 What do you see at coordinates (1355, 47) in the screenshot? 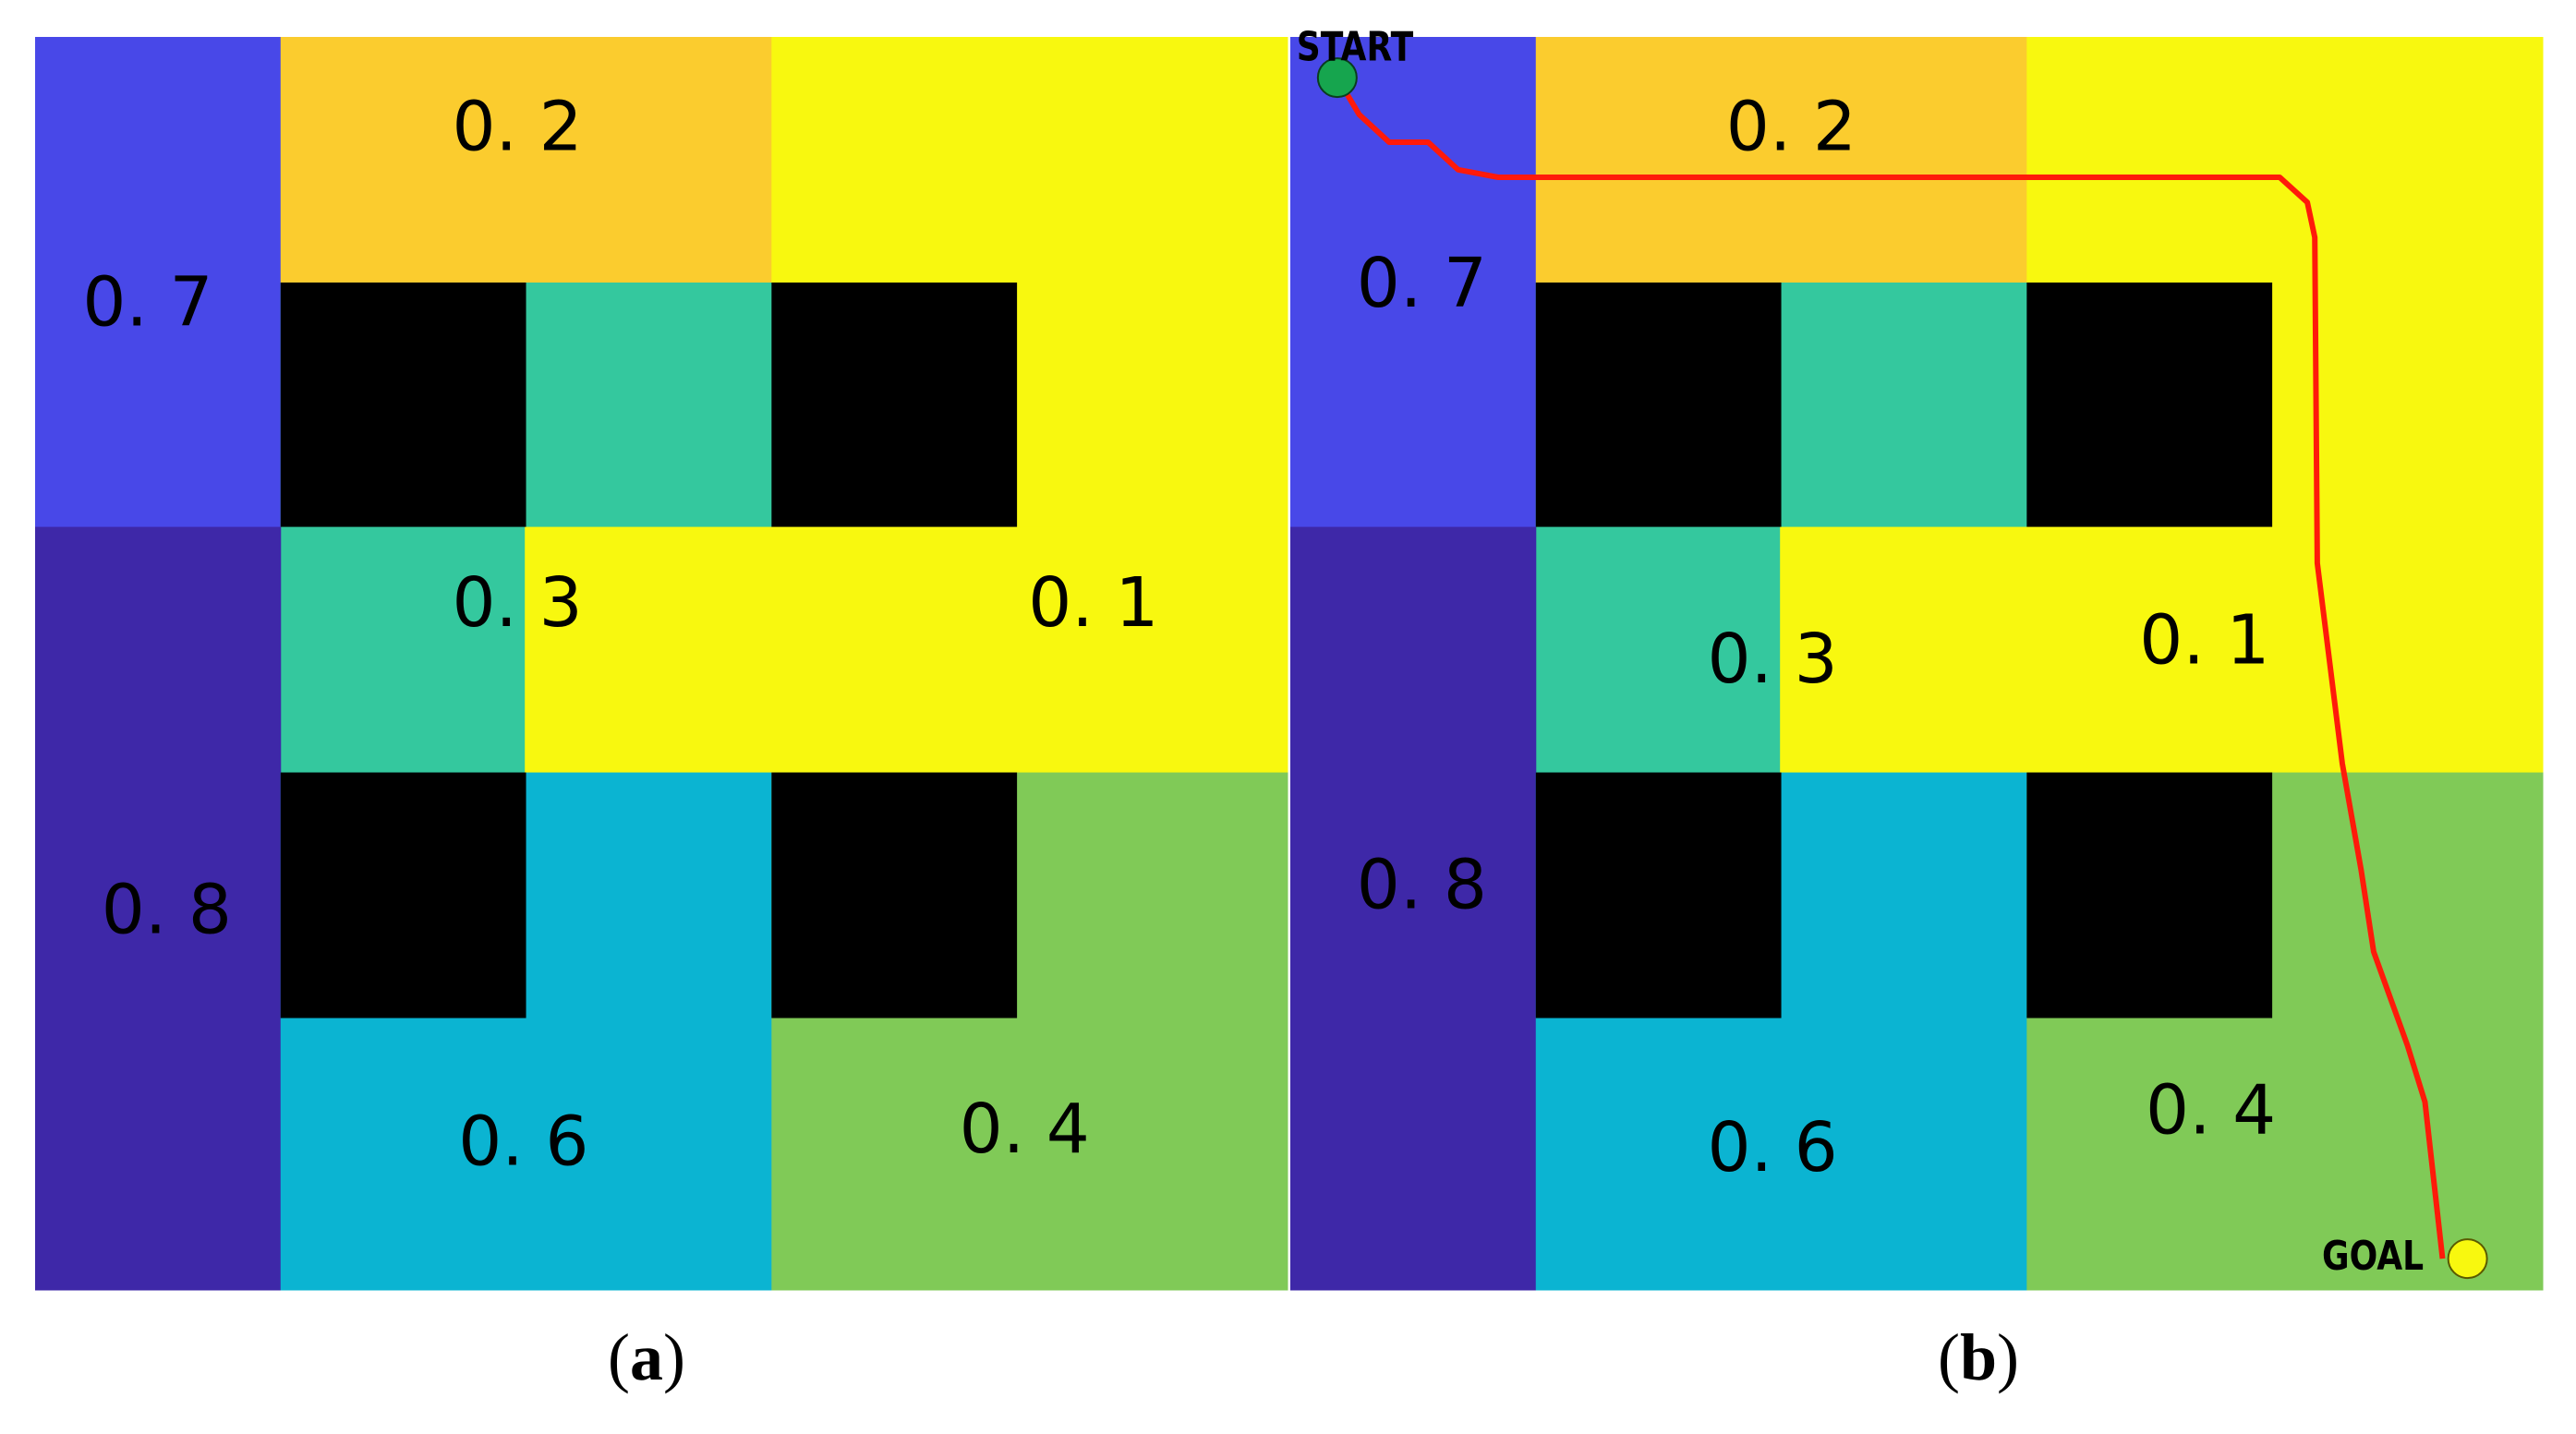
I see `start-label: START` at bounding box center [1355, 47].